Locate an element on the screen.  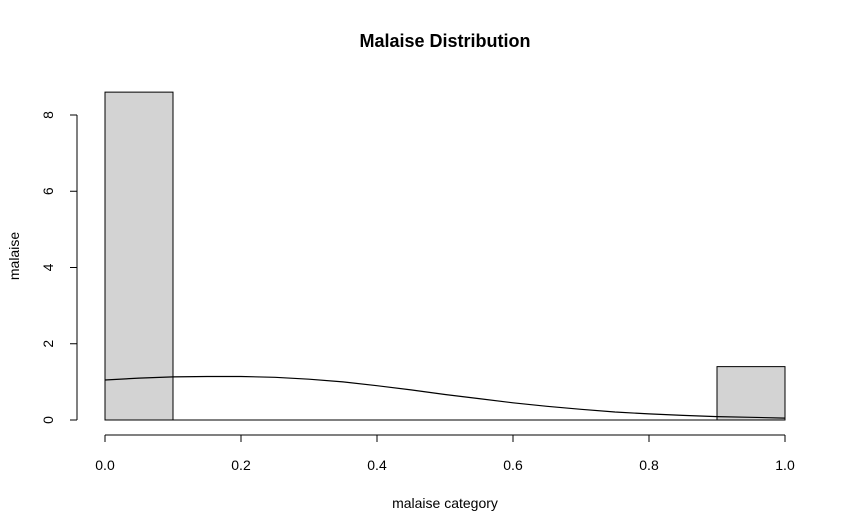
y-tick-label: 2 is located at coordinates (48, 344).